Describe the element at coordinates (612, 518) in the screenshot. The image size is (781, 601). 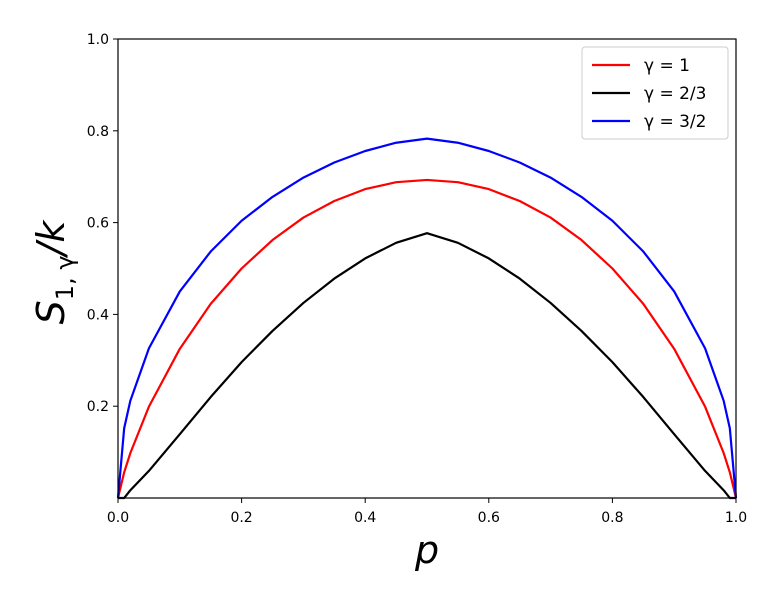
I see `x-tick-label: 0.8` at that location.